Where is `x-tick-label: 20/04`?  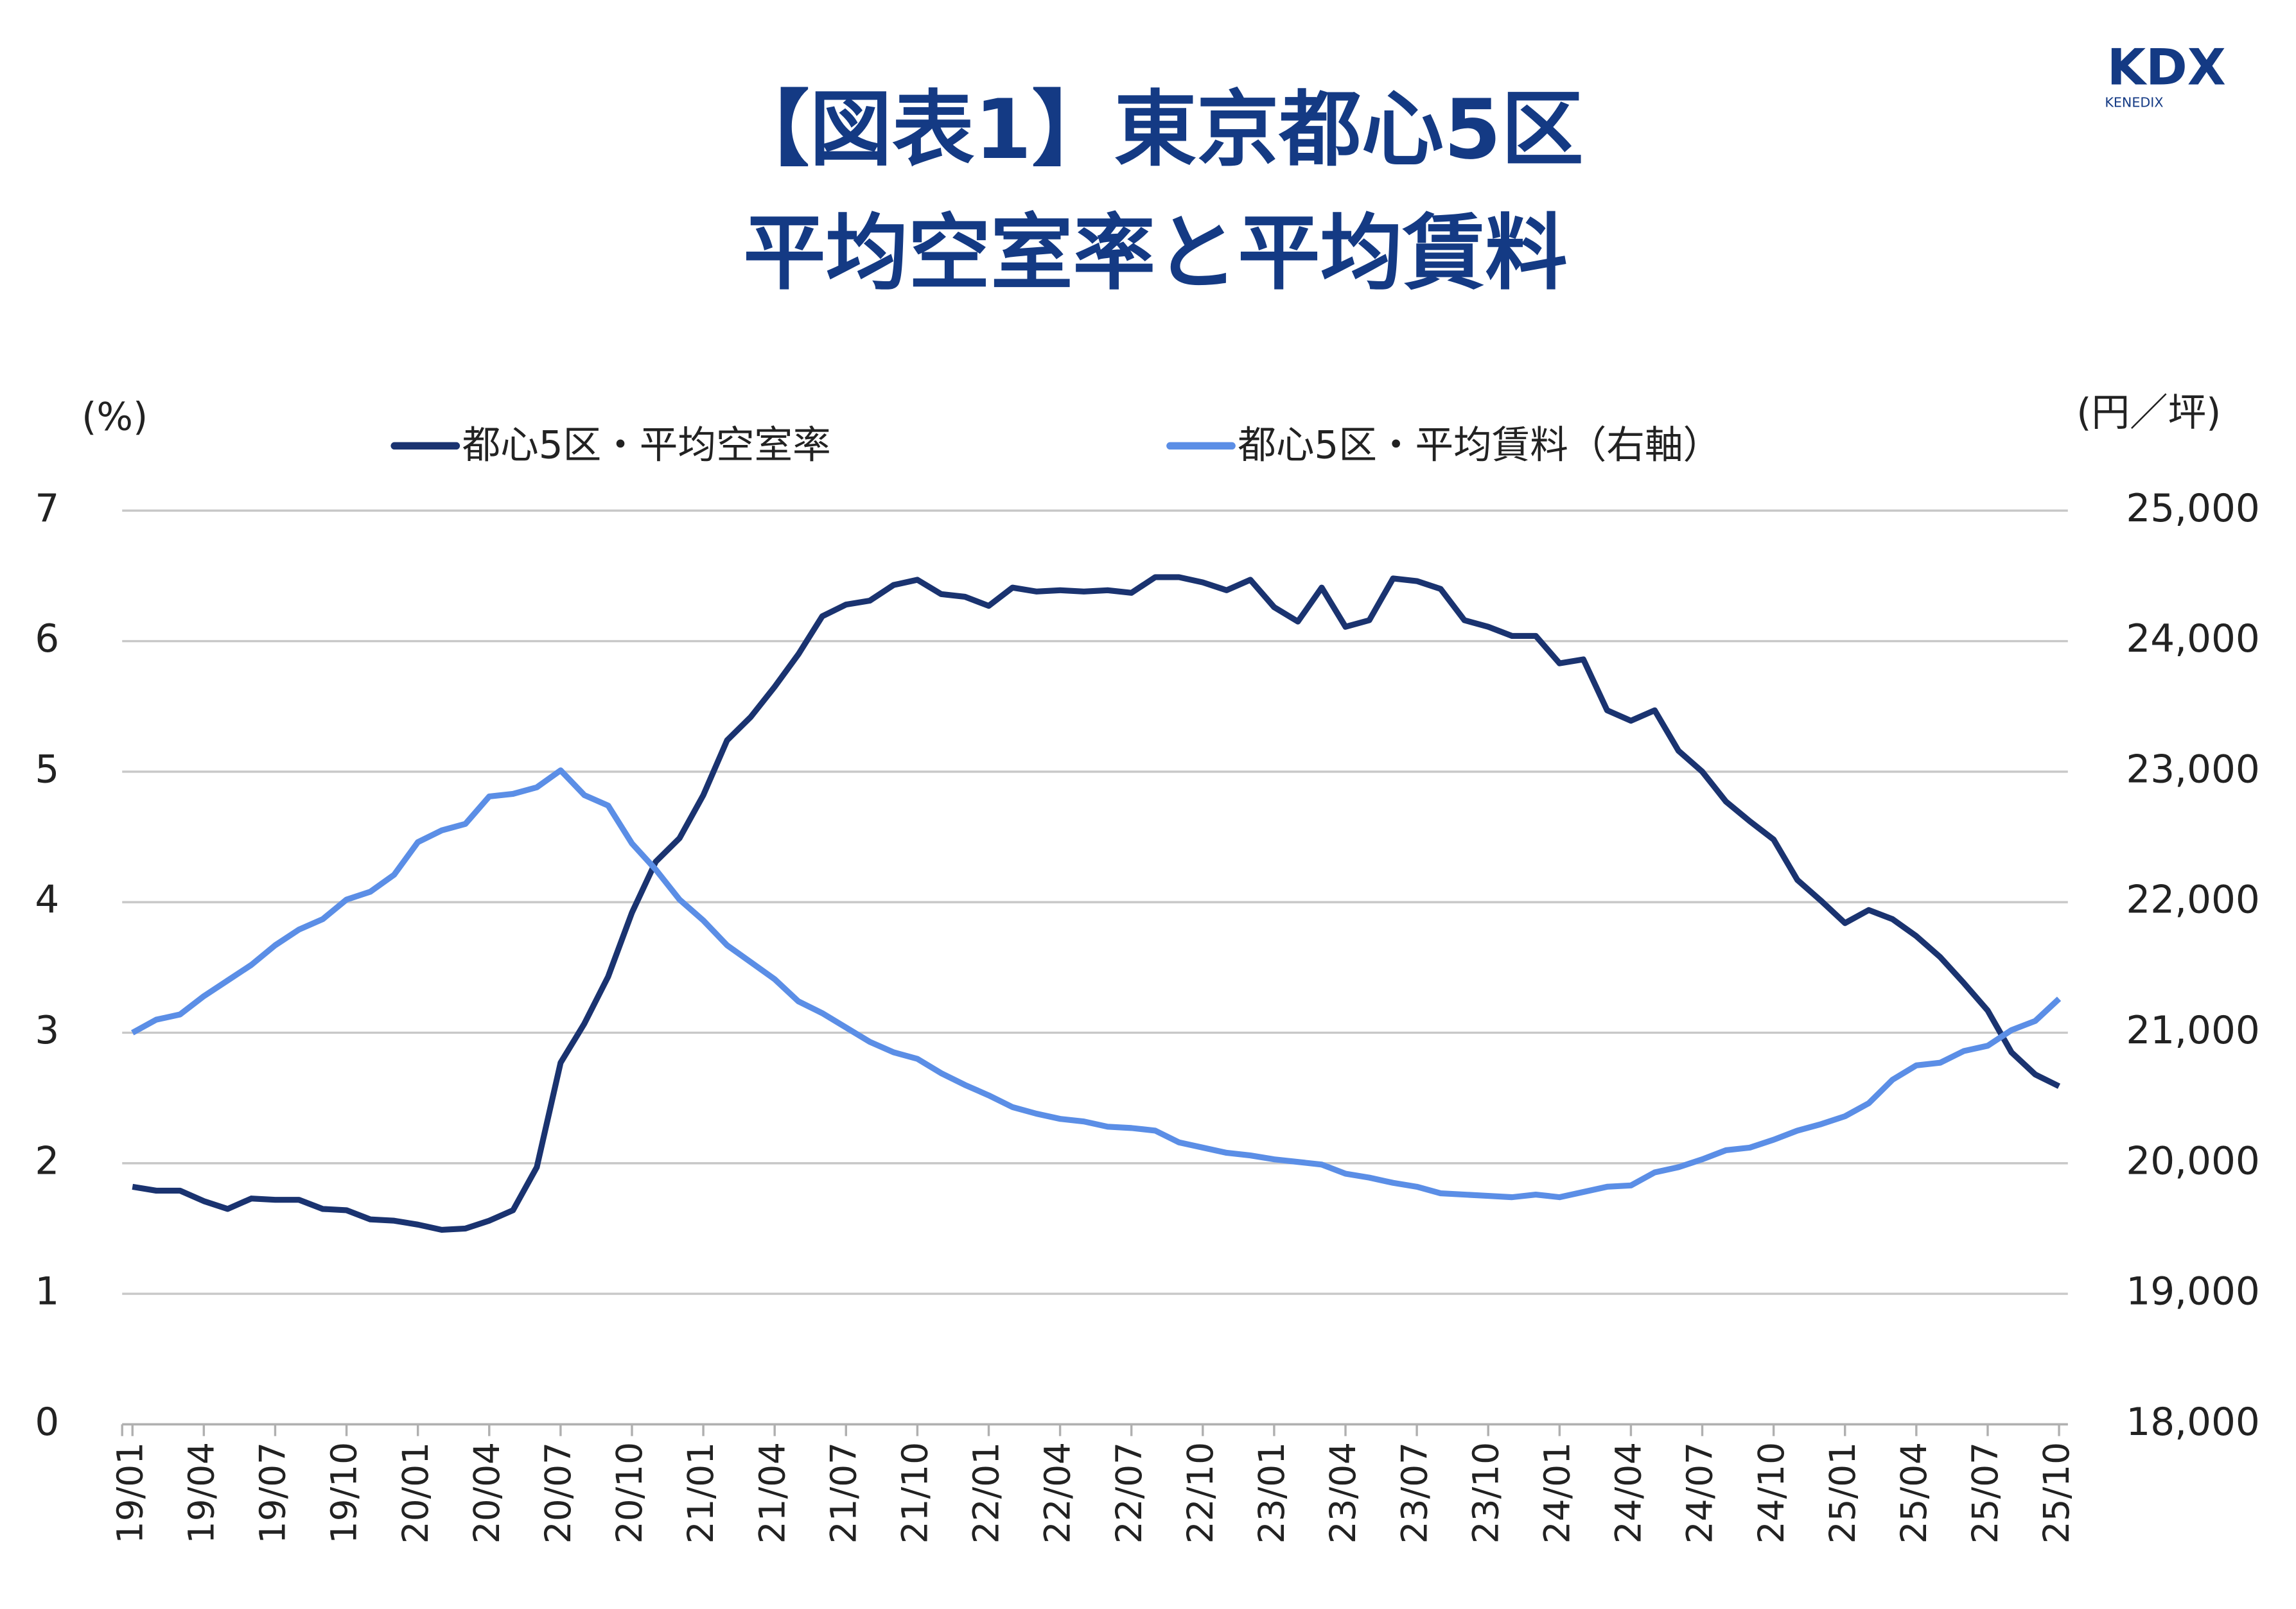
x-tick-label: 20/04 is located at coordinates (486, 1493).